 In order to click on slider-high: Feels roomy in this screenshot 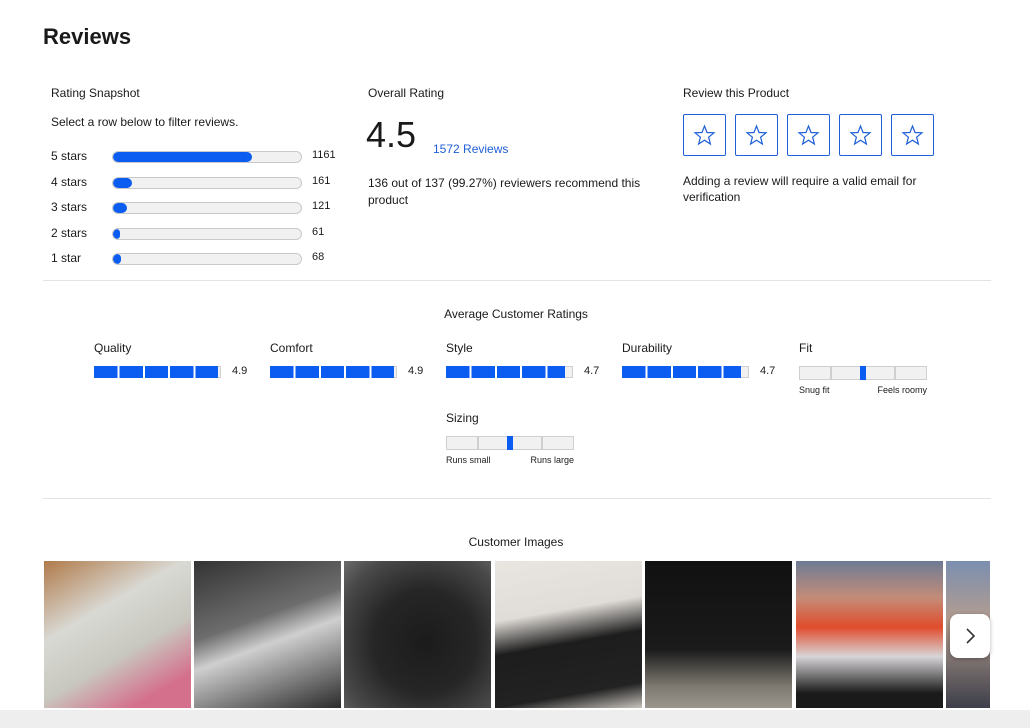, I will do `click(902, 390)`.